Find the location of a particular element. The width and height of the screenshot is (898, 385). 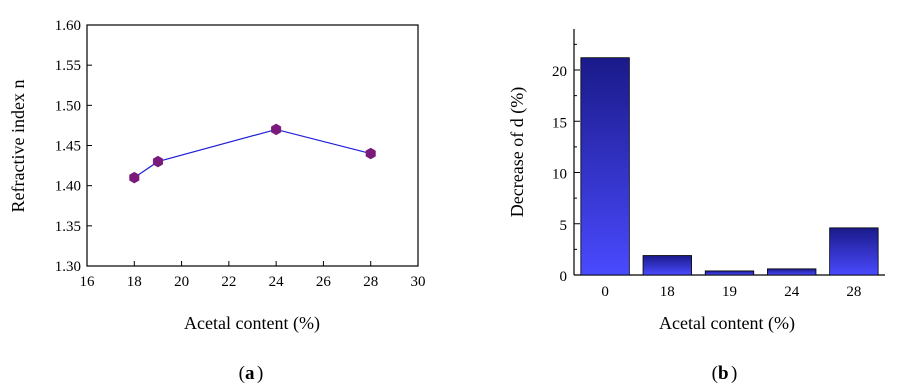

panel-a-label: ( a ) is located at coordinates (251, 373).